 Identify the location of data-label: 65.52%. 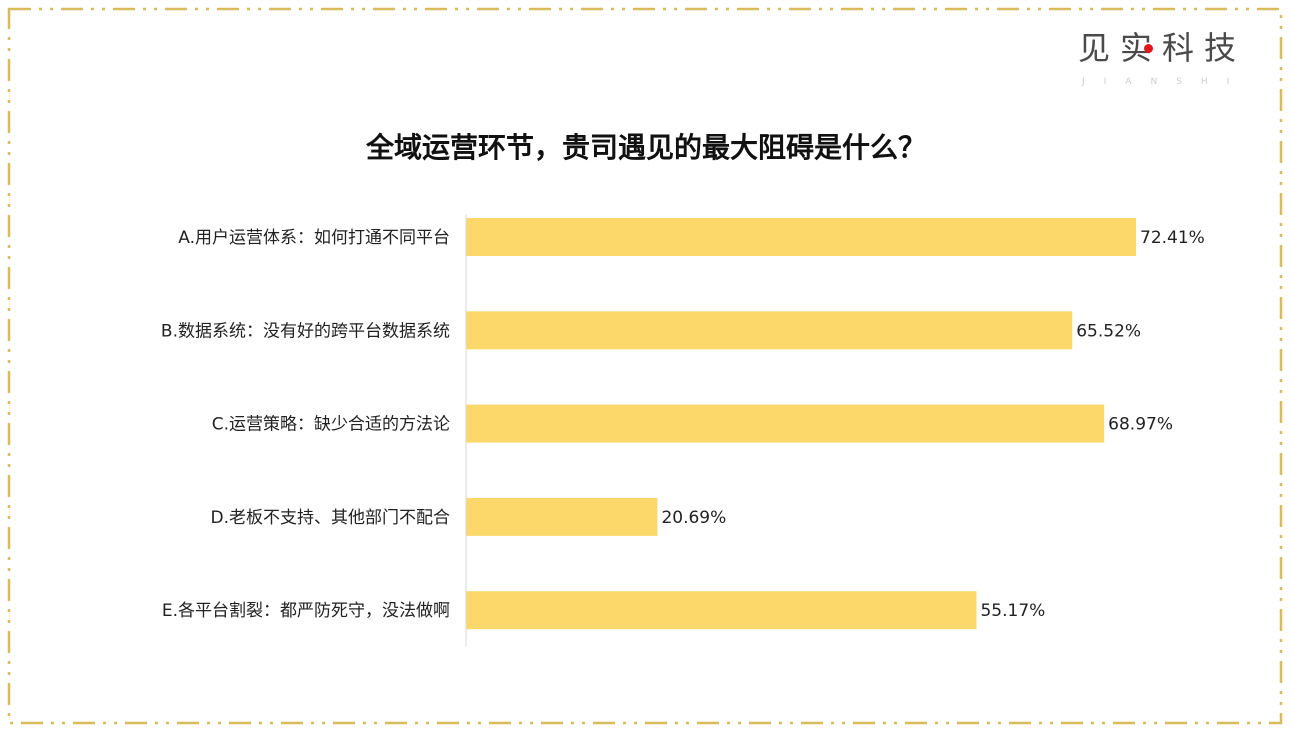
(1108, 331).